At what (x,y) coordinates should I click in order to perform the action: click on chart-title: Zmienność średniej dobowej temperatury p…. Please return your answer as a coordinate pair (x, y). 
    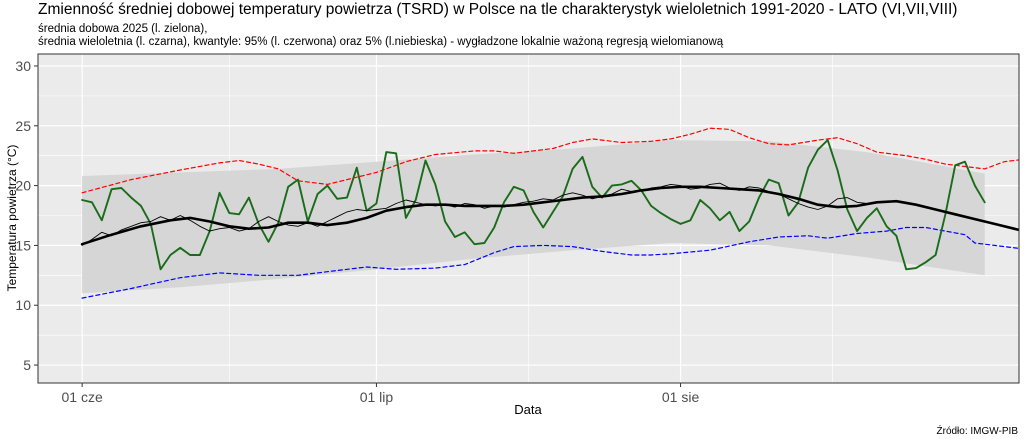
    Looking at the image, I should click on (498, 9).